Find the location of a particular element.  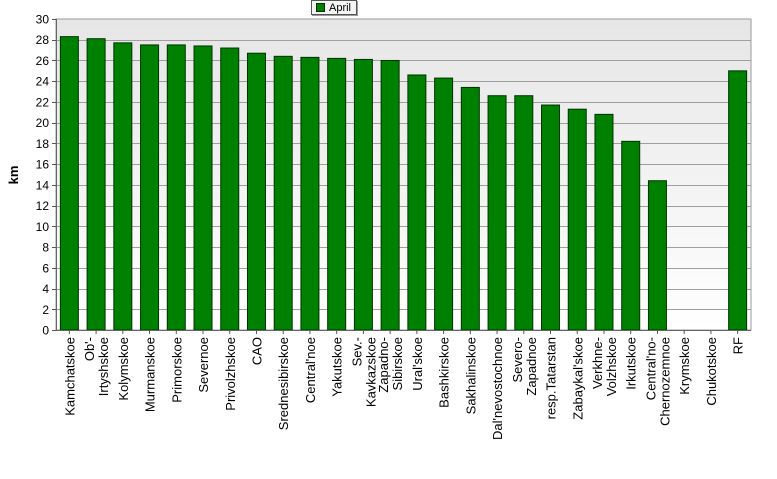

legend: April is located at coordinates (334, 7).